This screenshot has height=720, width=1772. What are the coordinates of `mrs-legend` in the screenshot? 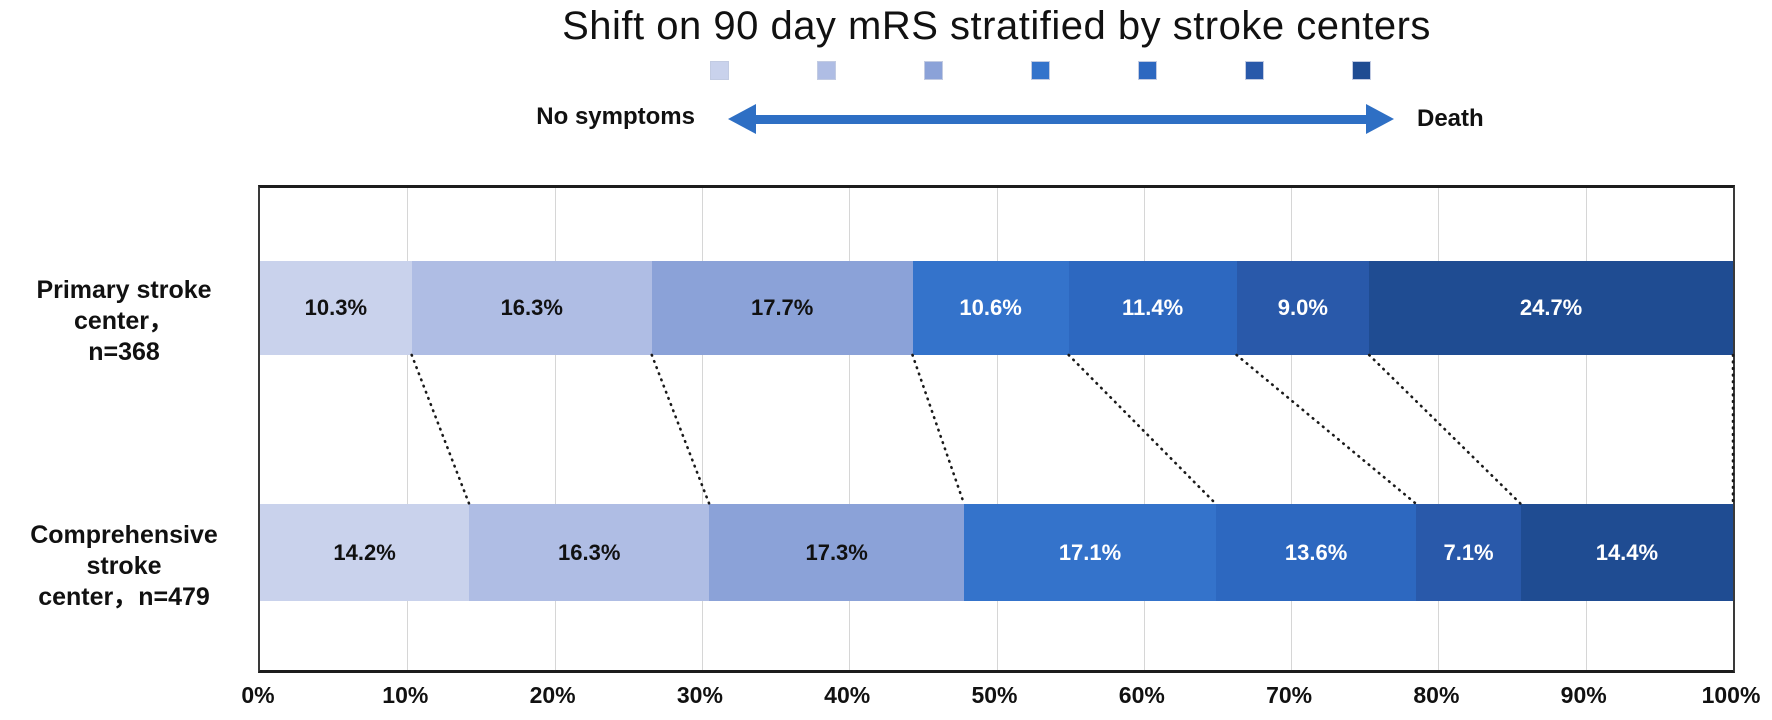 It's located at (1040, 70).